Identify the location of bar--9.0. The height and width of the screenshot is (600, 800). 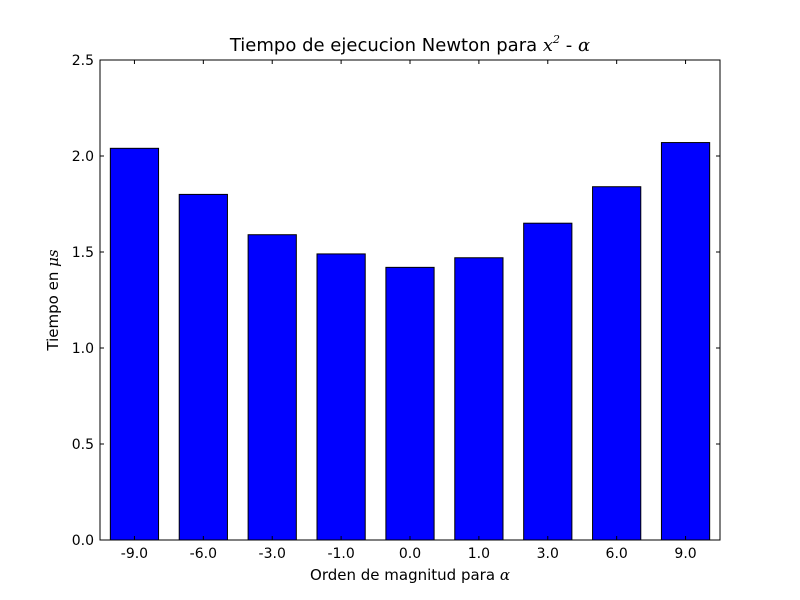
(134, 344).